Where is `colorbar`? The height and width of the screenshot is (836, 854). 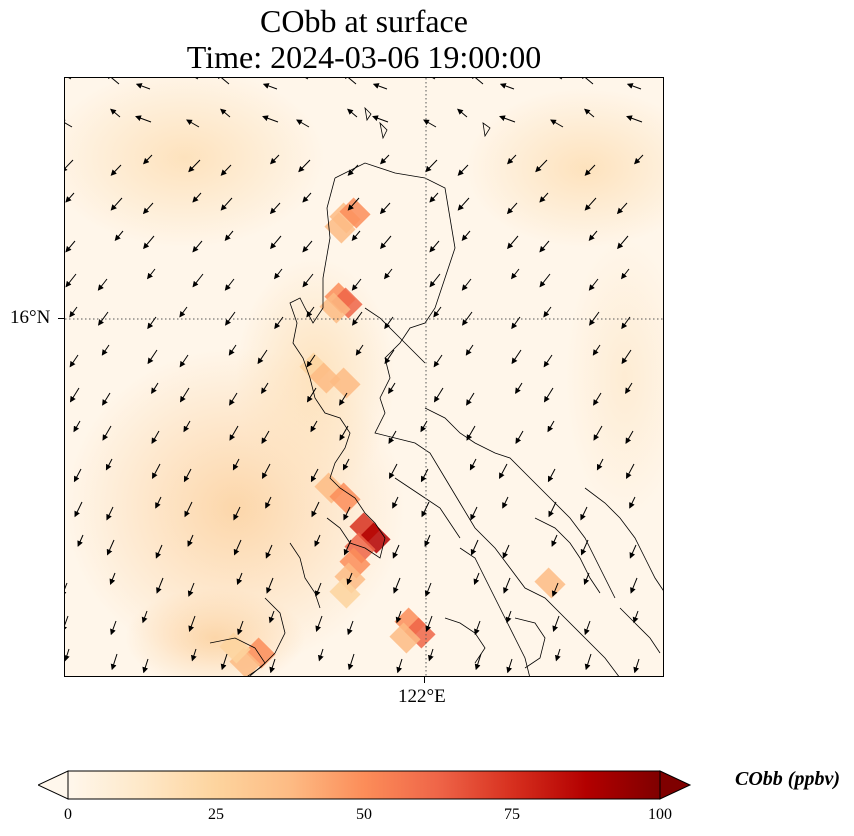
colorbar is located at coordinates (365, 785).